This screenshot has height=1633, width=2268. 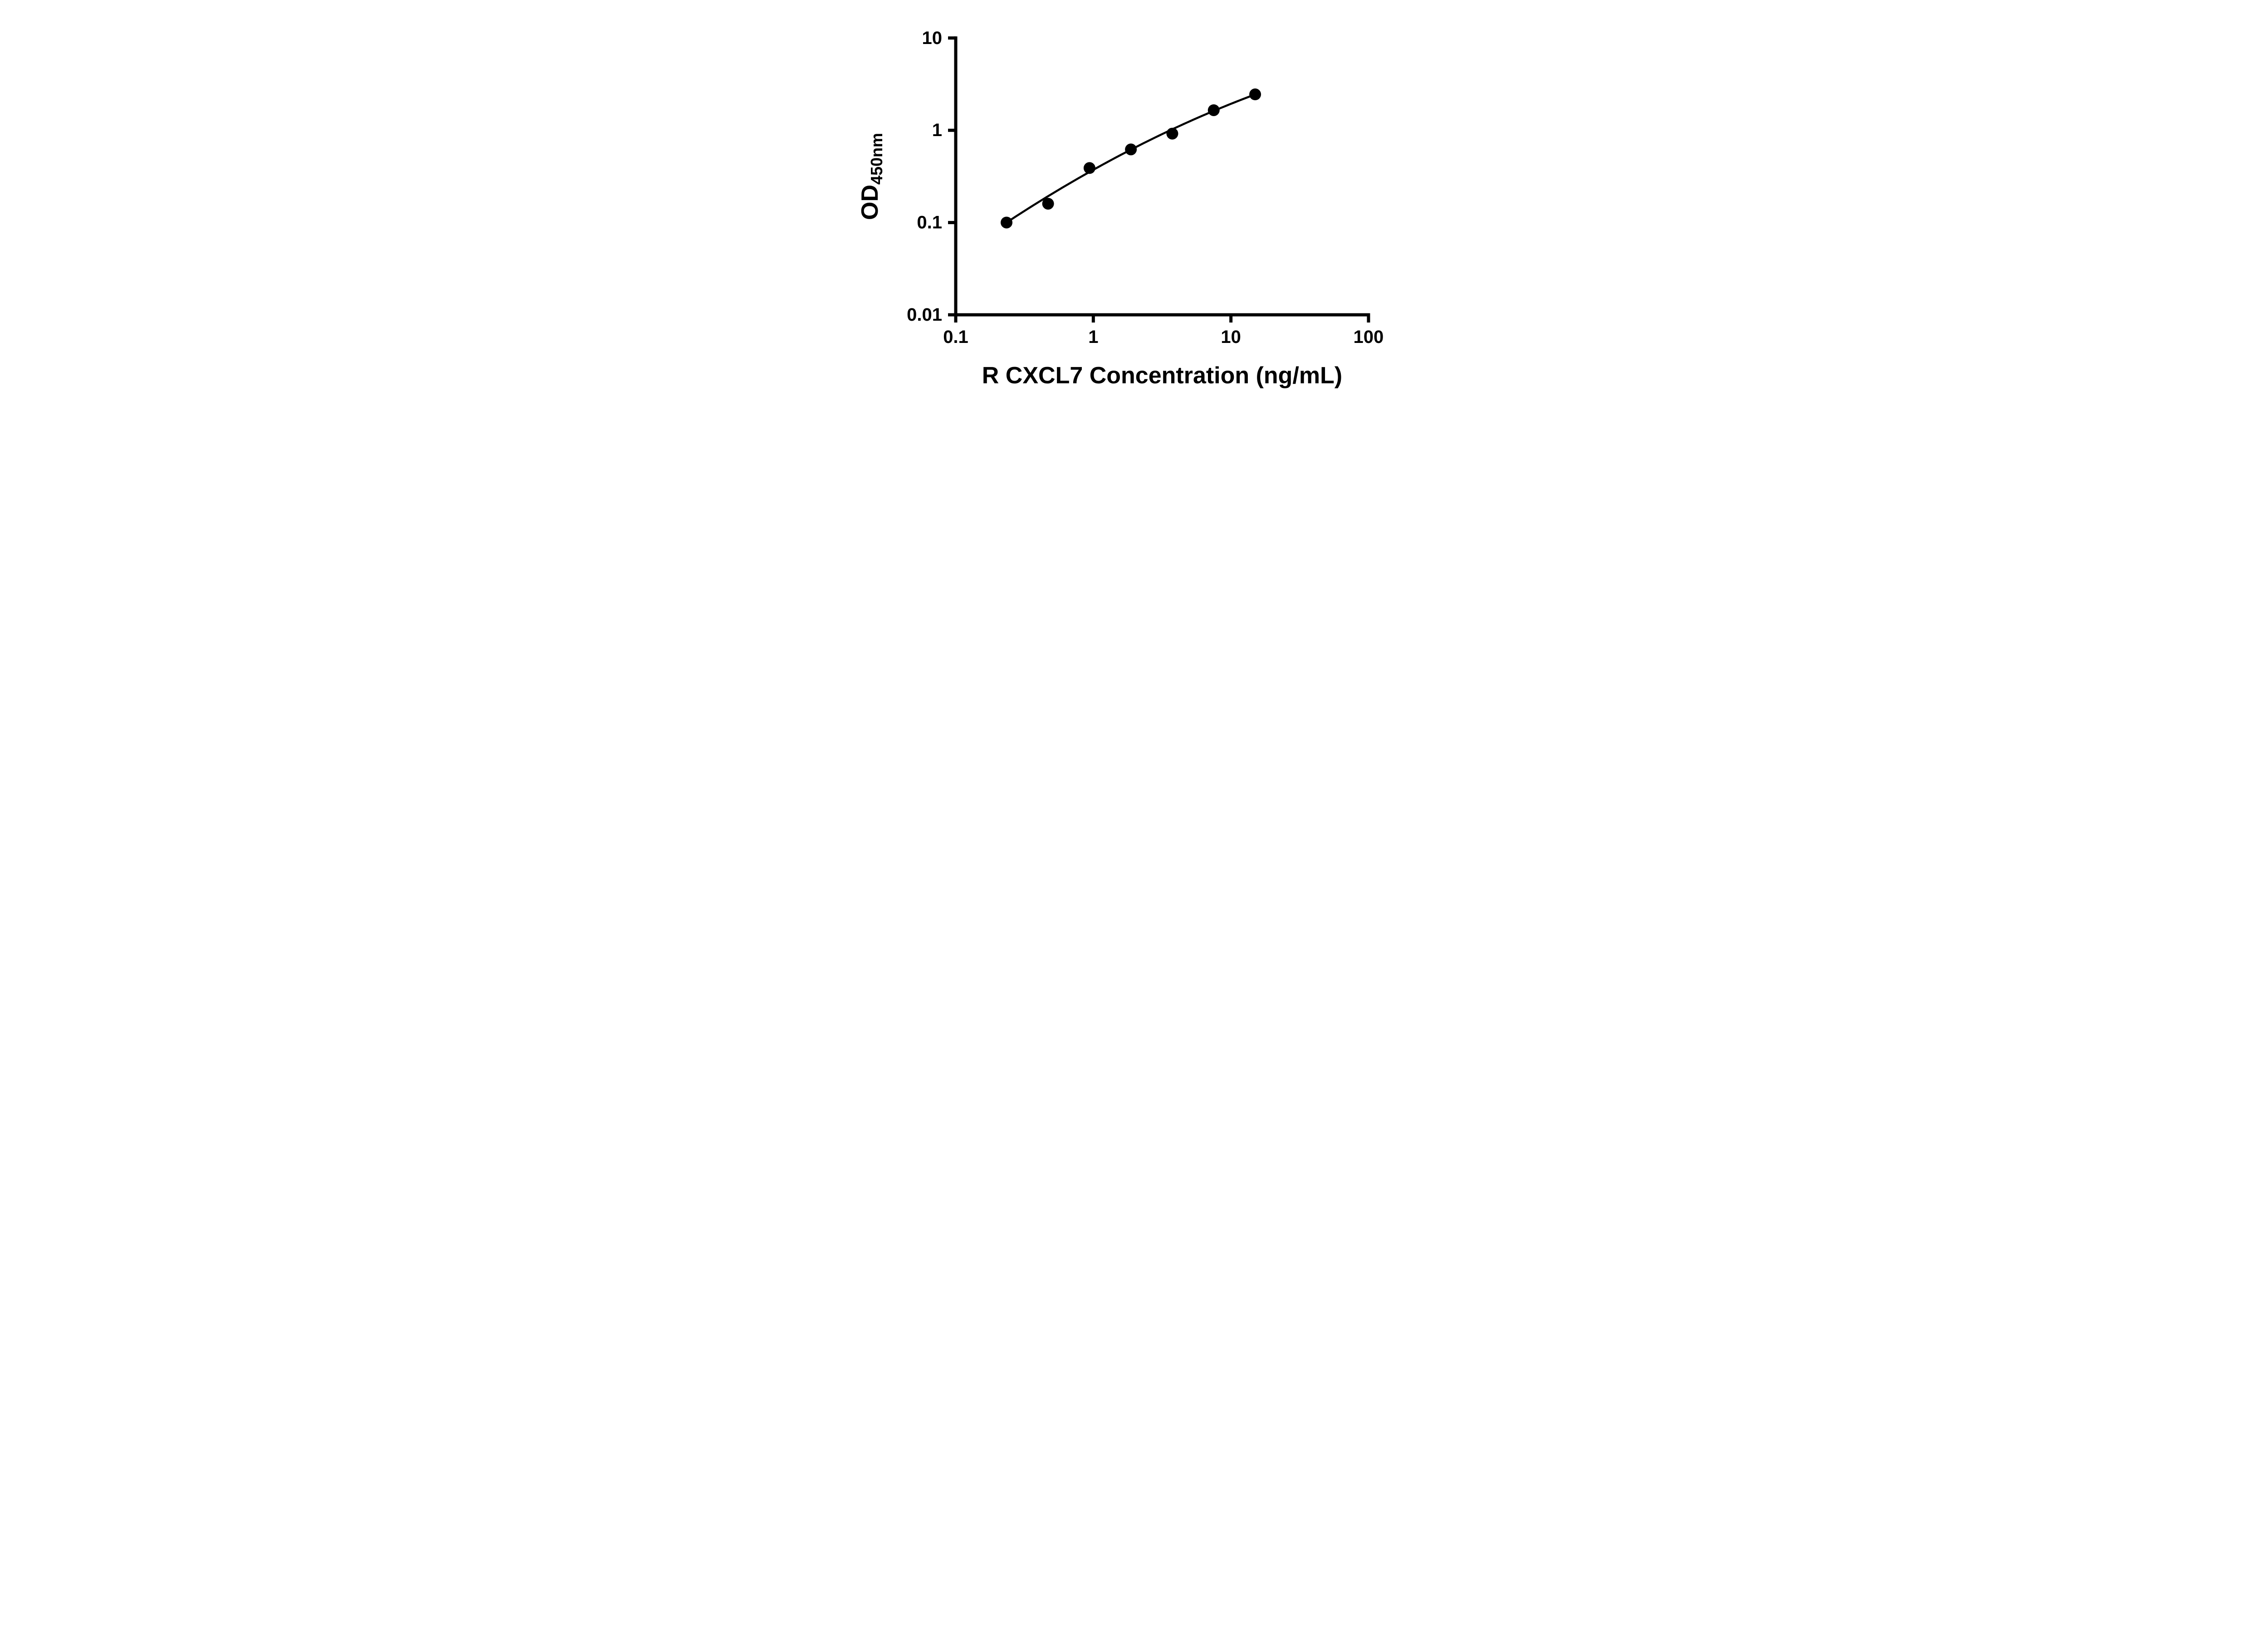 What do you see at coordinates (956, 337) in the screenshot?
I see `x-axis-tick-label: 0.1` at bounding box center [956, 337].